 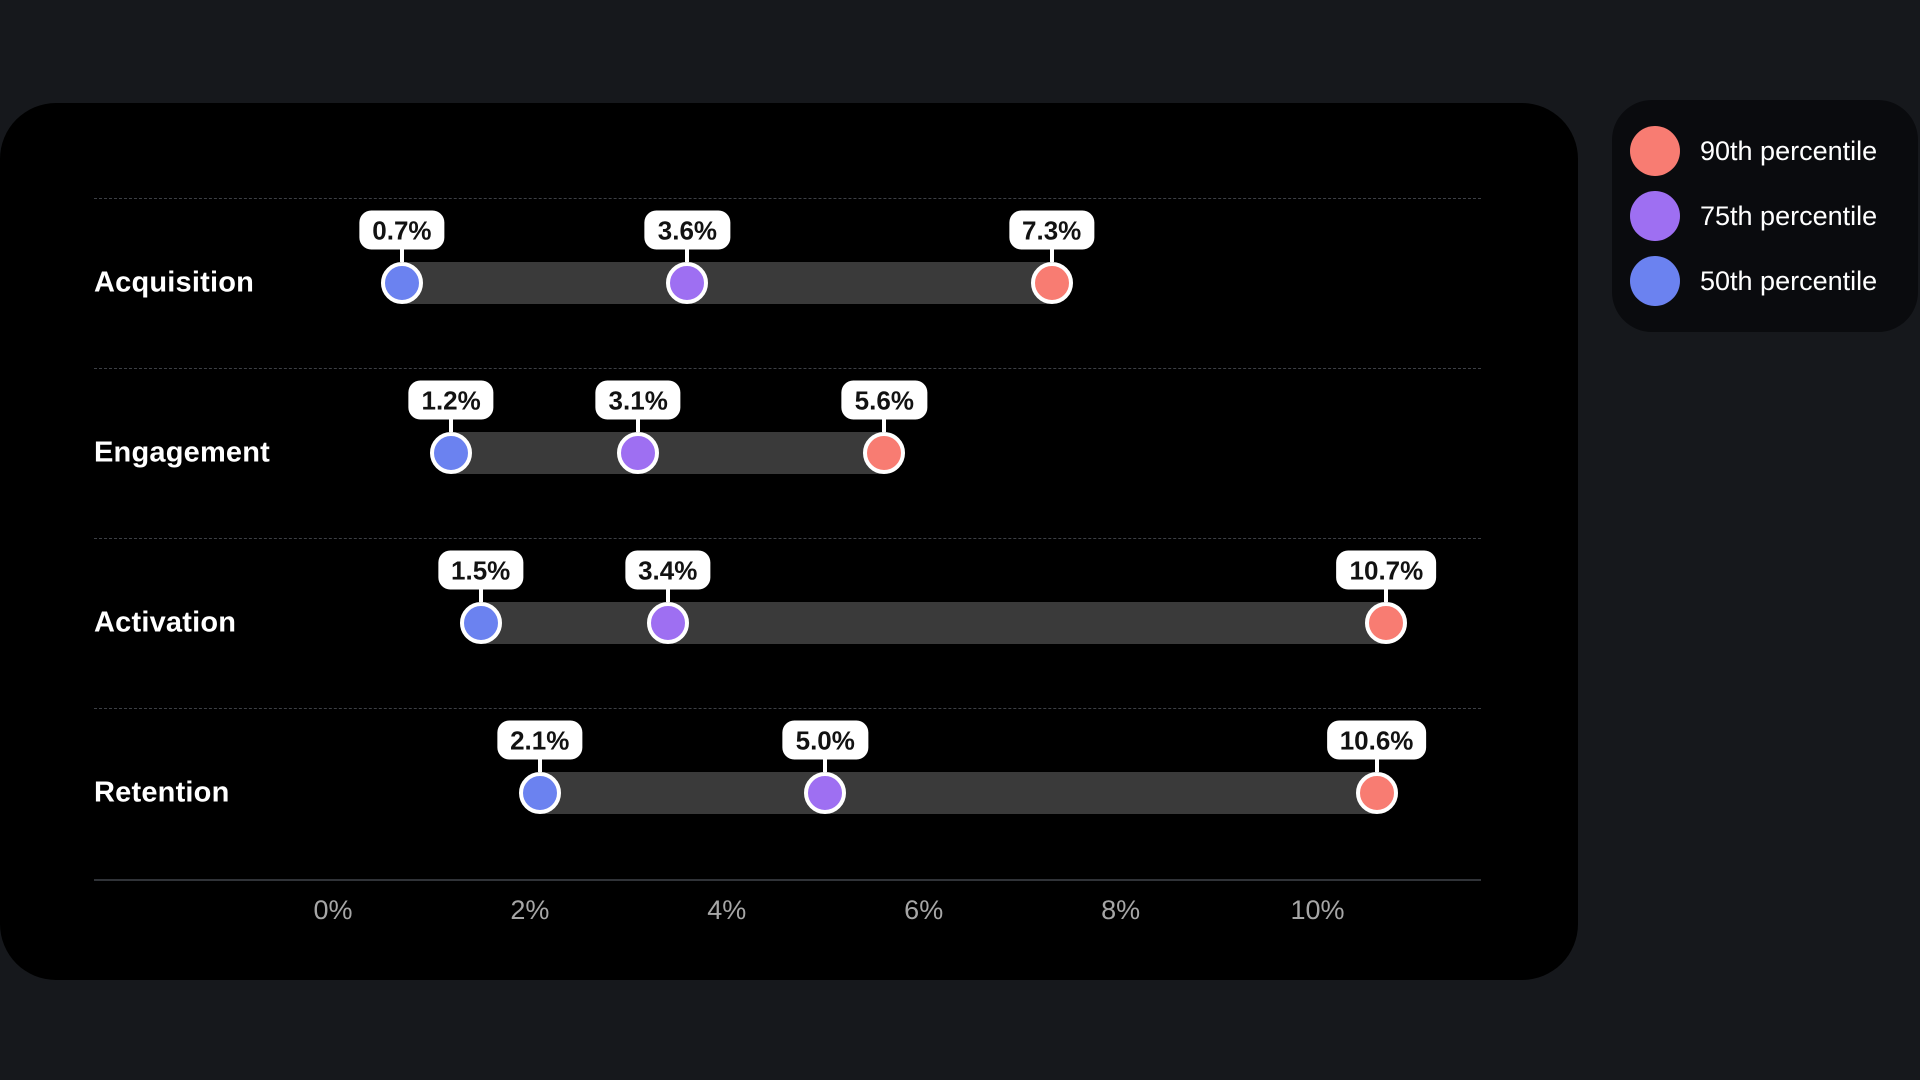 What do you see at coordinates (1317, 910) in the screenshot?
I see `x-tick-label: 10%` at bounding box center [1317, 910].